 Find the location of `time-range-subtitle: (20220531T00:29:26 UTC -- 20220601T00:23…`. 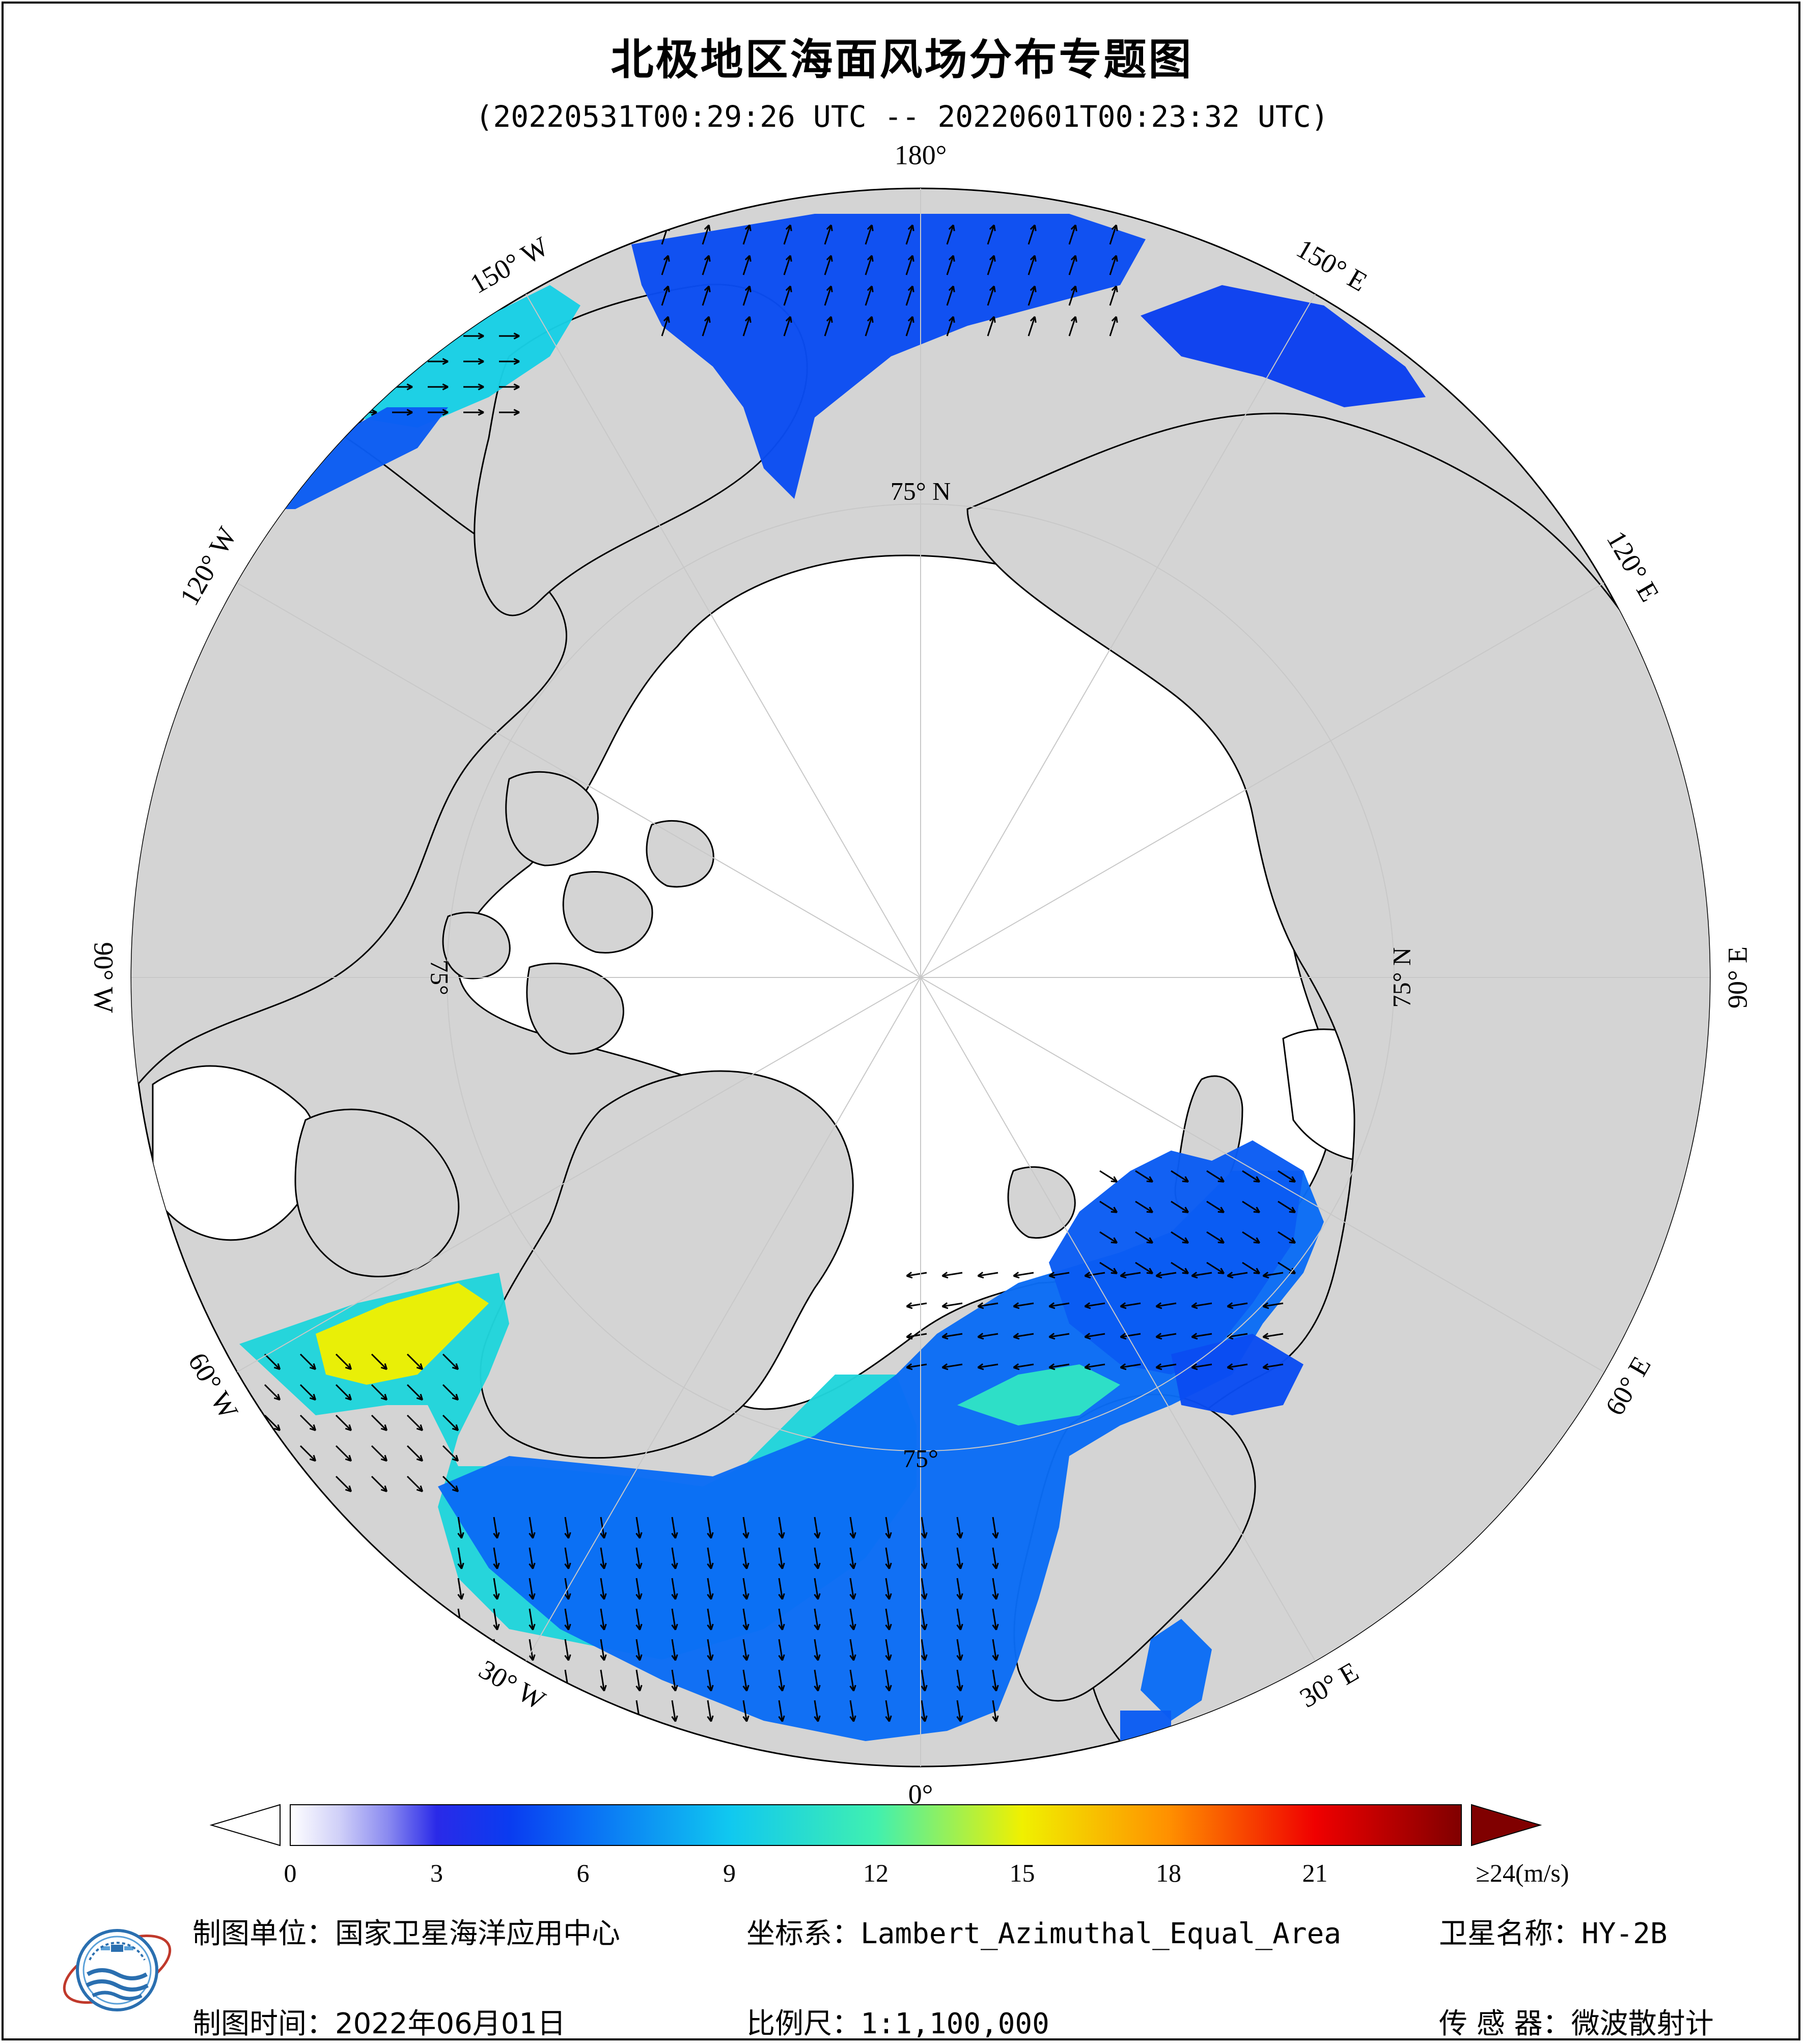

time-range-subtitle: (20220531T00:29:26 UTC -- 20220601T00:23… is located at coordinates (902, 116).